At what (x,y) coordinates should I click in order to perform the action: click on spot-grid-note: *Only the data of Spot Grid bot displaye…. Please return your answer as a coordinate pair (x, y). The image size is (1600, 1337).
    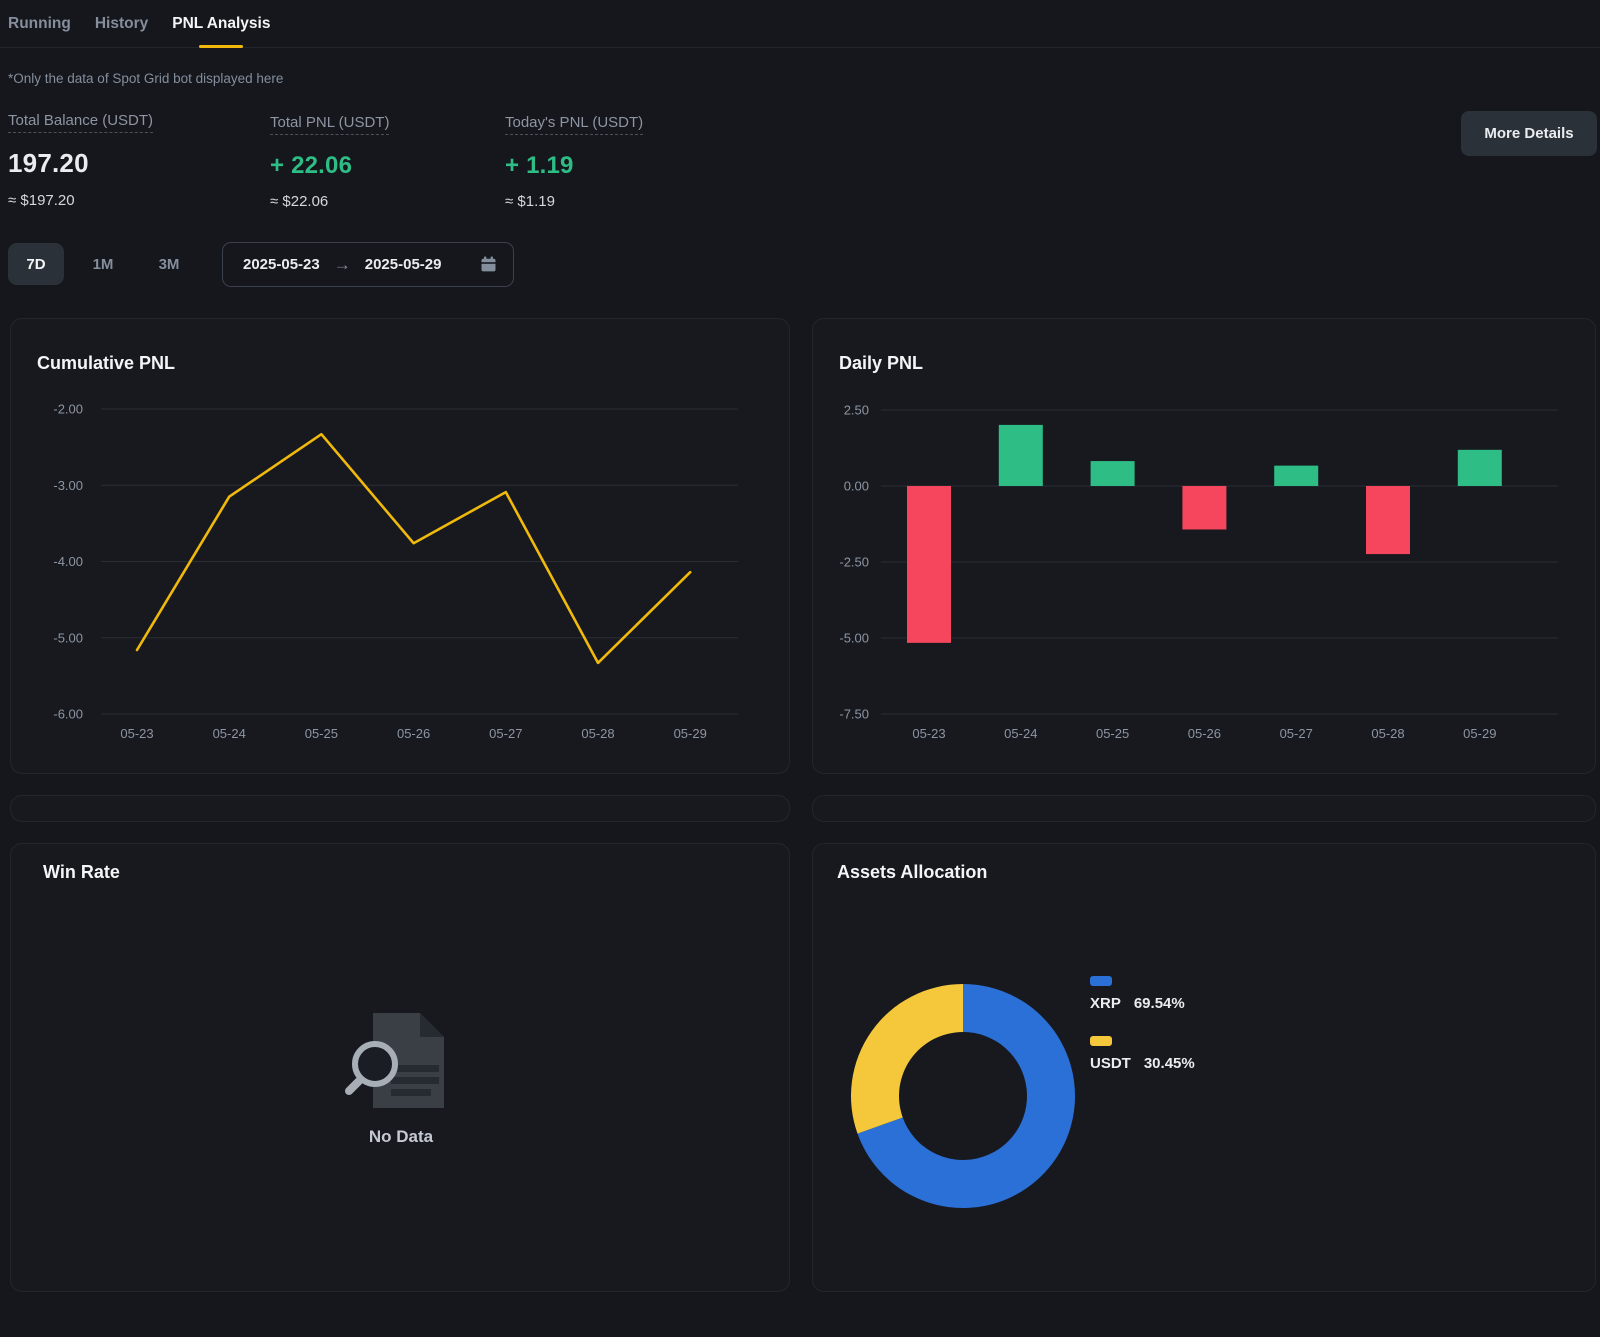
    Looking at the image, I should click on (146, 78).